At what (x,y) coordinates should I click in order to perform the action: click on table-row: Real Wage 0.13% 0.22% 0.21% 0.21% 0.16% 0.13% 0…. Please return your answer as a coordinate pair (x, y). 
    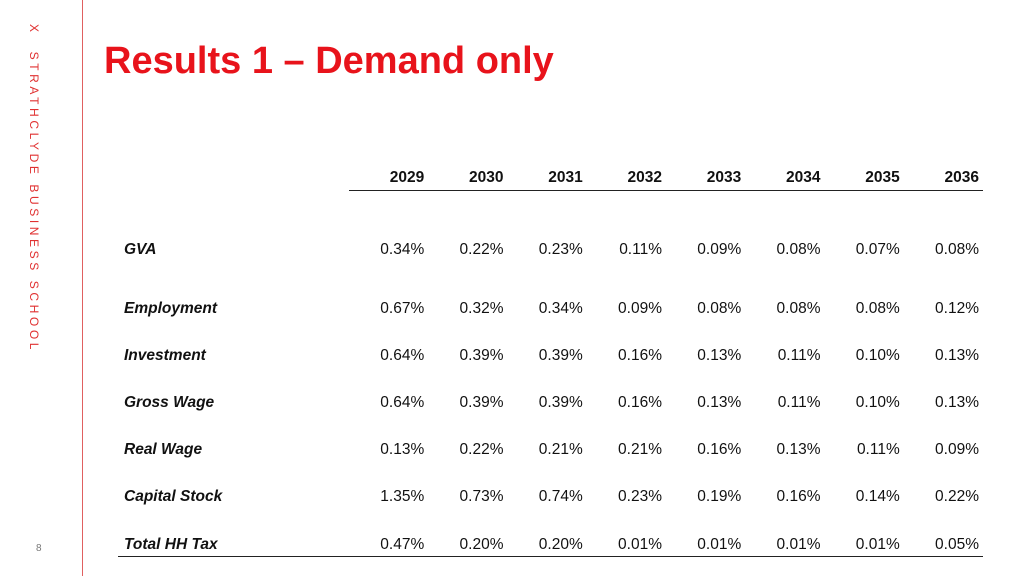
    Looking at the image, I should click on (550, 449).